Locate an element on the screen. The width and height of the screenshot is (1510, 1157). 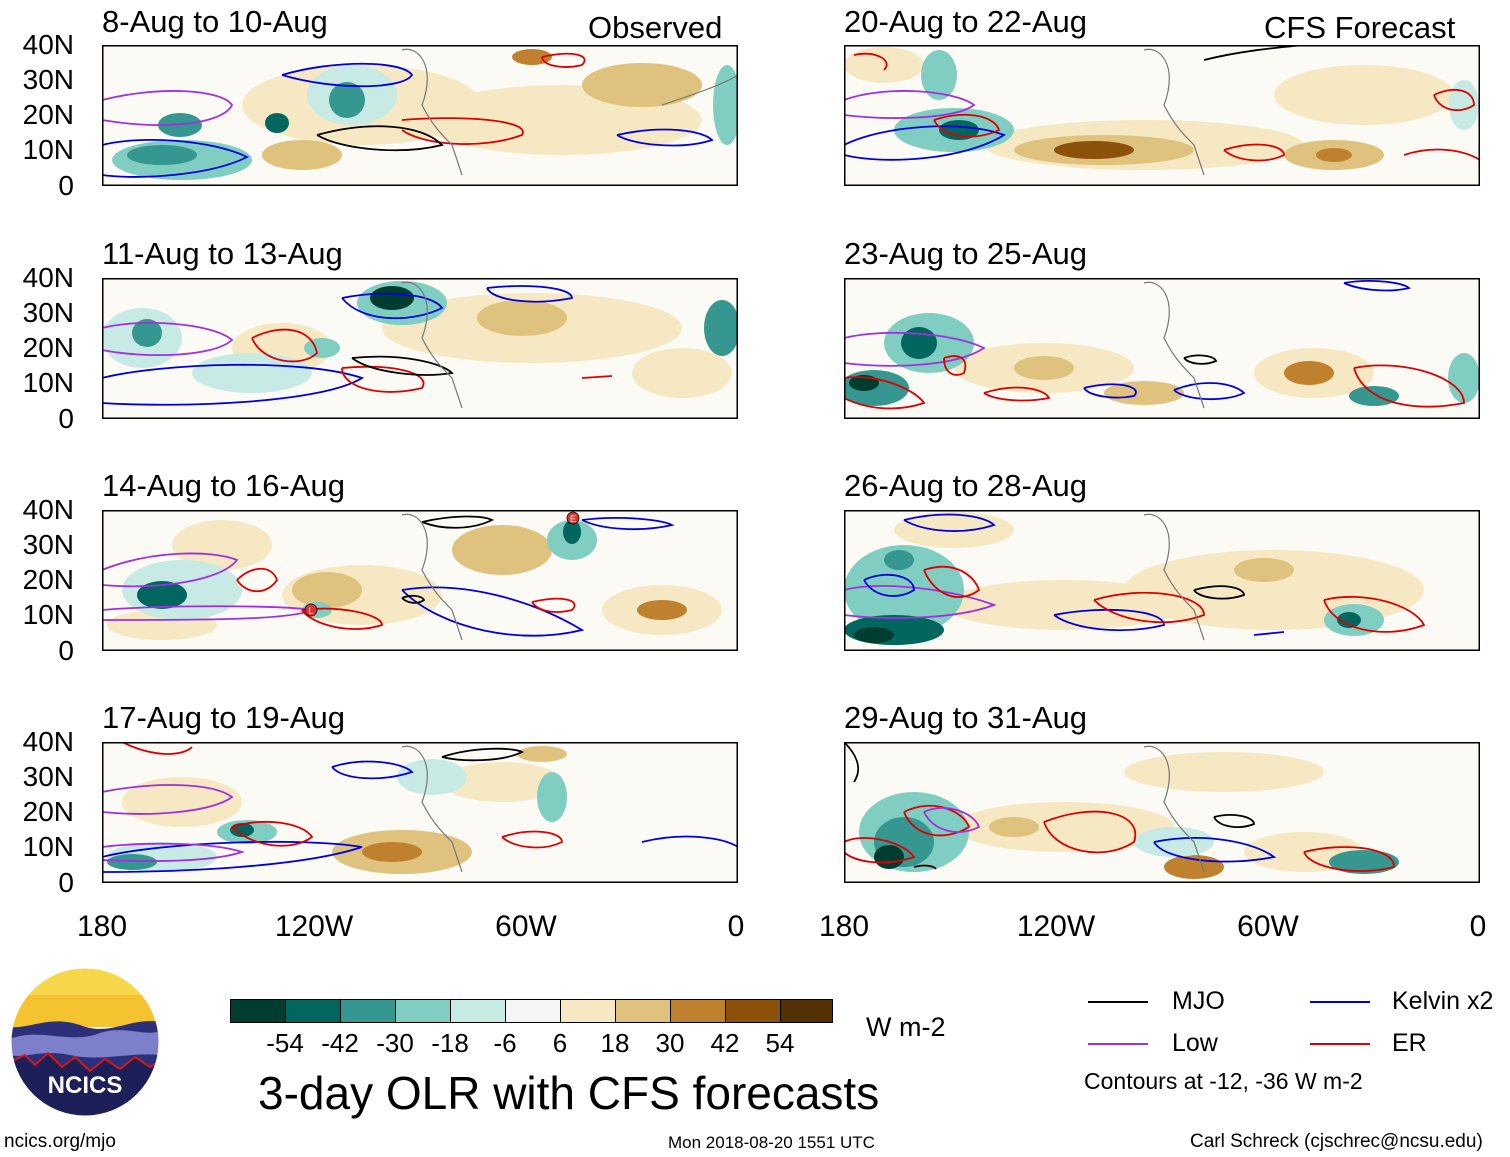
legend-label-kelvin: Kelvin x2 is located at coordinates (1443, 1001).